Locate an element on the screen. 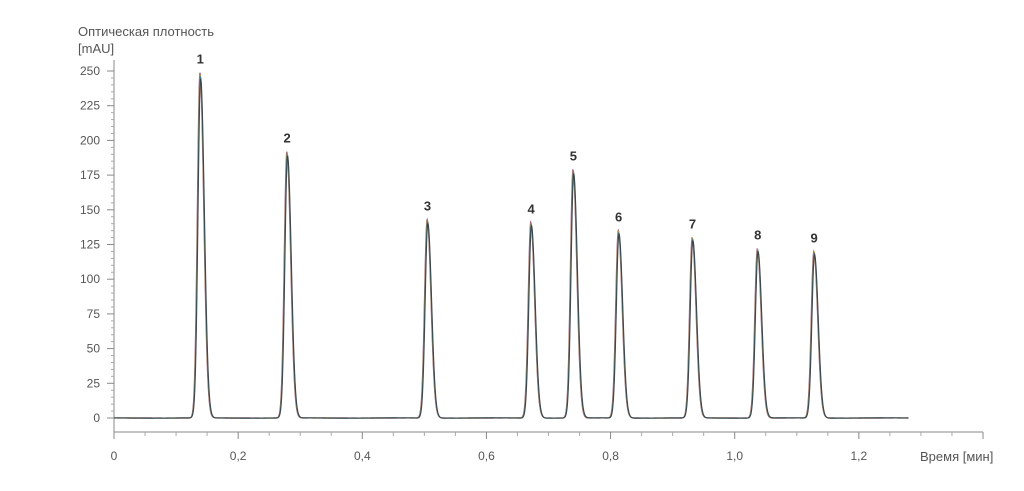  y-tick-label: 0 is located at coordinates (96, 418).